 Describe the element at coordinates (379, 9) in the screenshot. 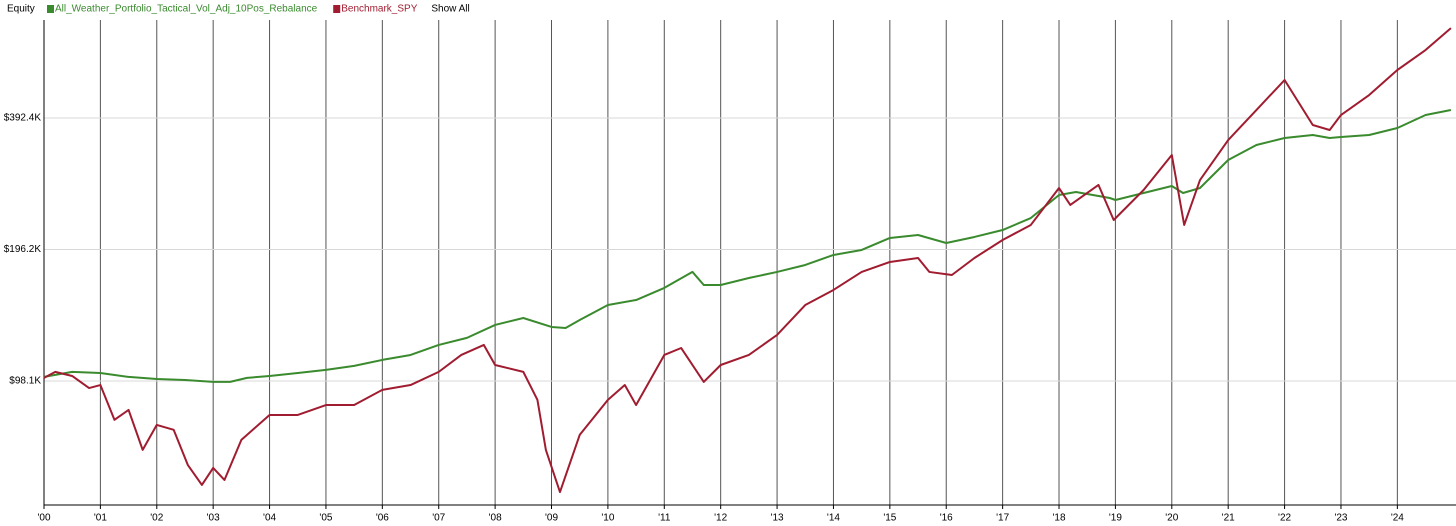

I see `legend-label: Benchmark_SPY` at that location.